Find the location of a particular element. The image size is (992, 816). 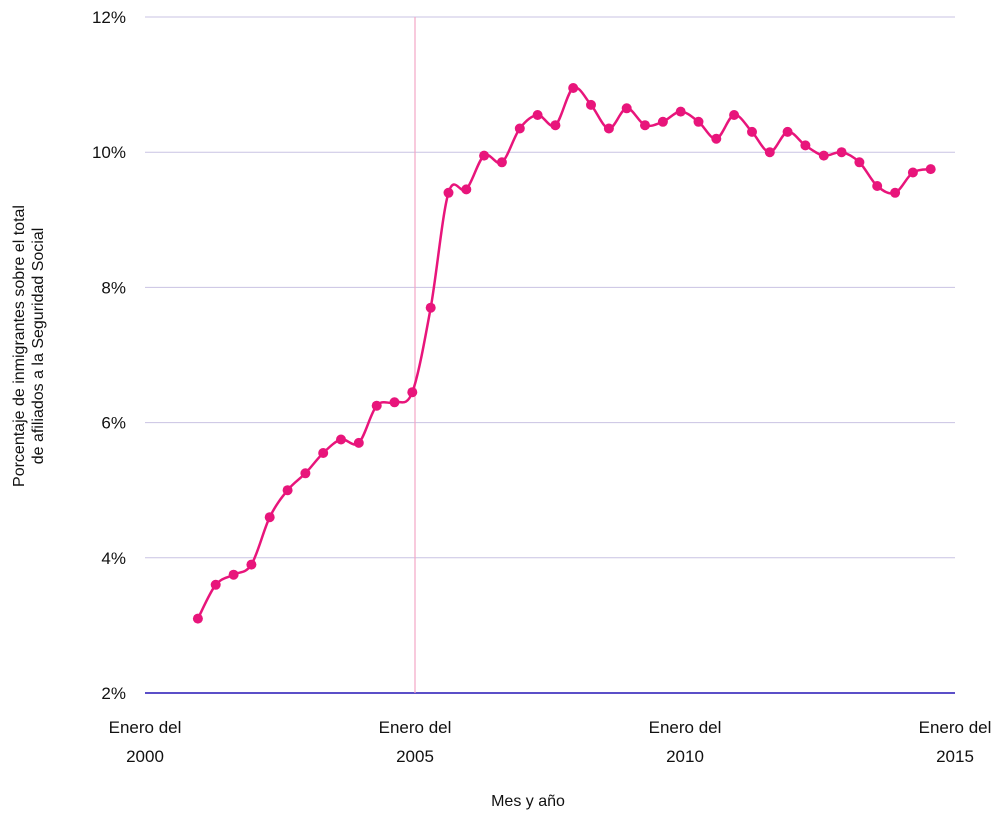

x-tick-label: Enero del 2015 is located at coordinates (955, 742).